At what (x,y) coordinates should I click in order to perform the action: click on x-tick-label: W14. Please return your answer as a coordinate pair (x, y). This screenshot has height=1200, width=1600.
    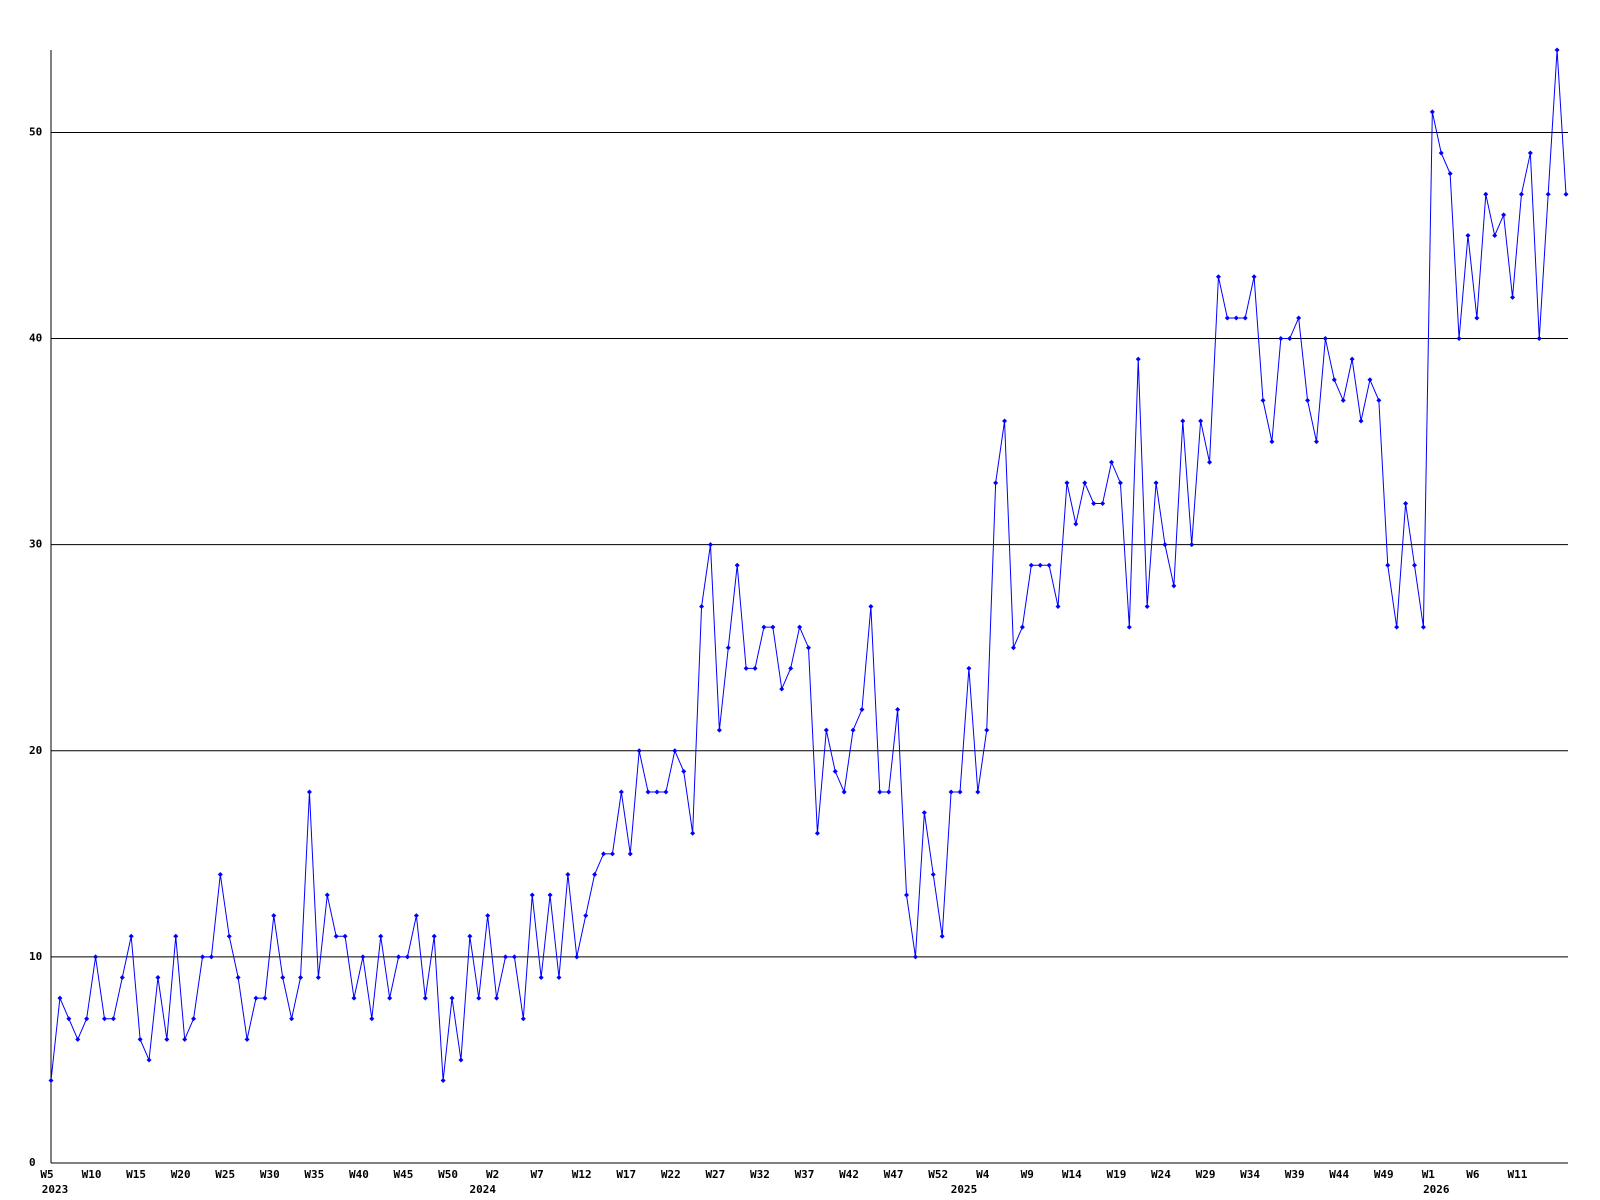
    Looking at the image, I should click on (1072, 1174).